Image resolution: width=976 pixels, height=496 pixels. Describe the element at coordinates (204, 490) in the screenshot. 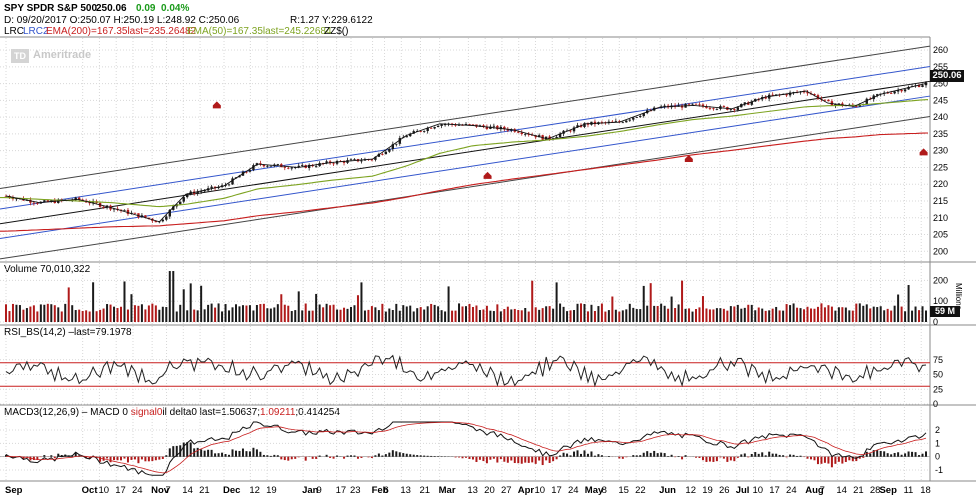

I see `x-tick-label: 21` at that location.